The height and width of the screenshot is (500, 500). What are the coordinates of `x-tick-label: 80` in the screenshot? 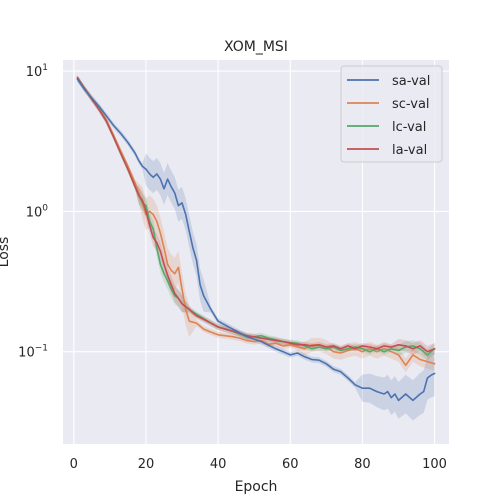 It's located at (362, 464).